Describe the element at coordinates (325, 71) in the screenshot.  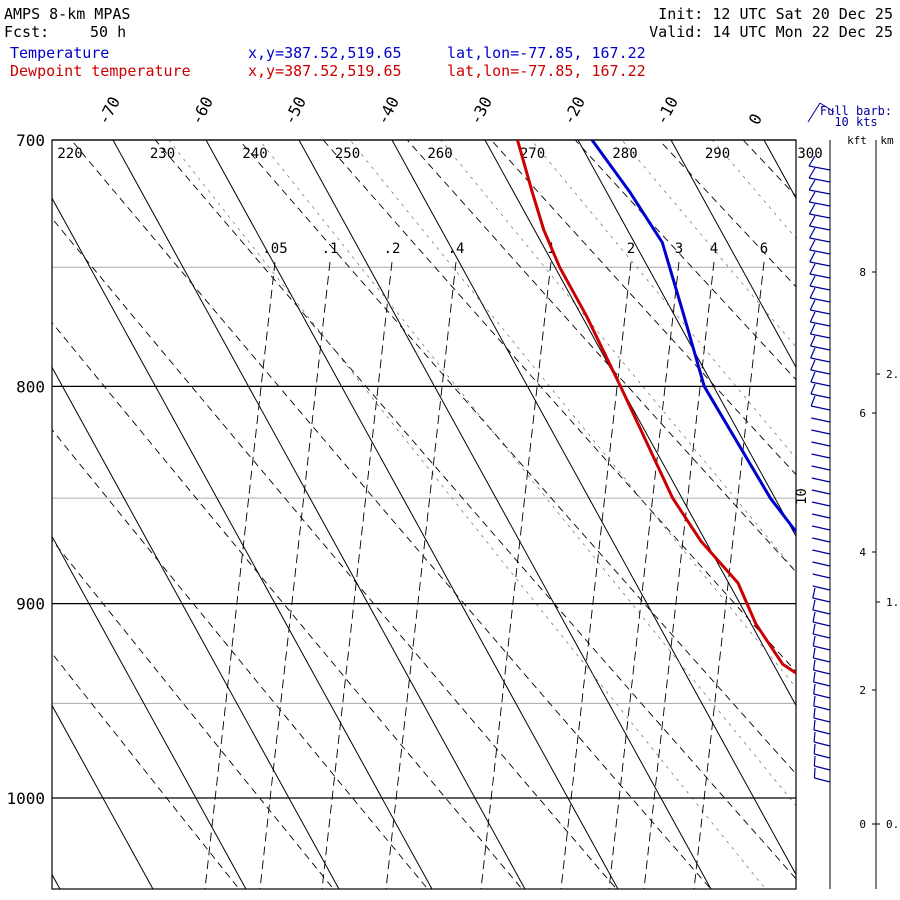
I see `dewpoint-xy: x,y=387.52,519.65` at that location.